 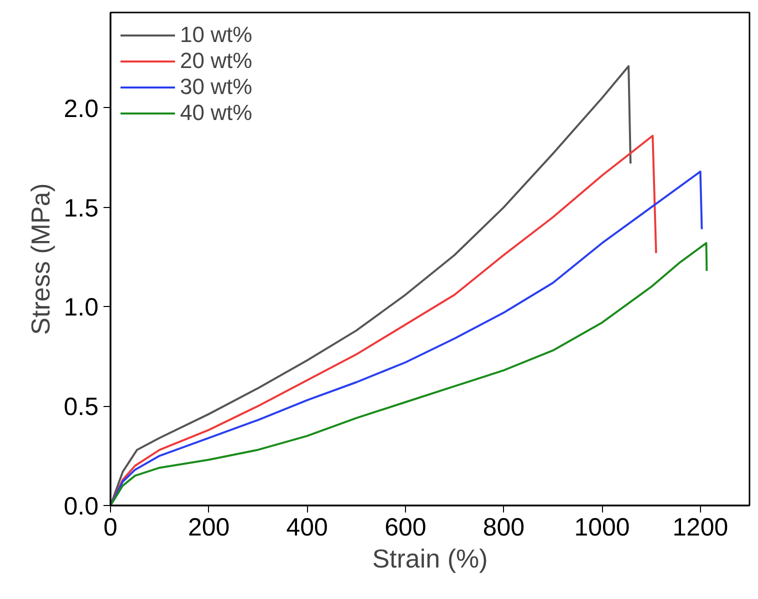 I want to click on y-tick-label: 1.5, so click(x=81, y=208).